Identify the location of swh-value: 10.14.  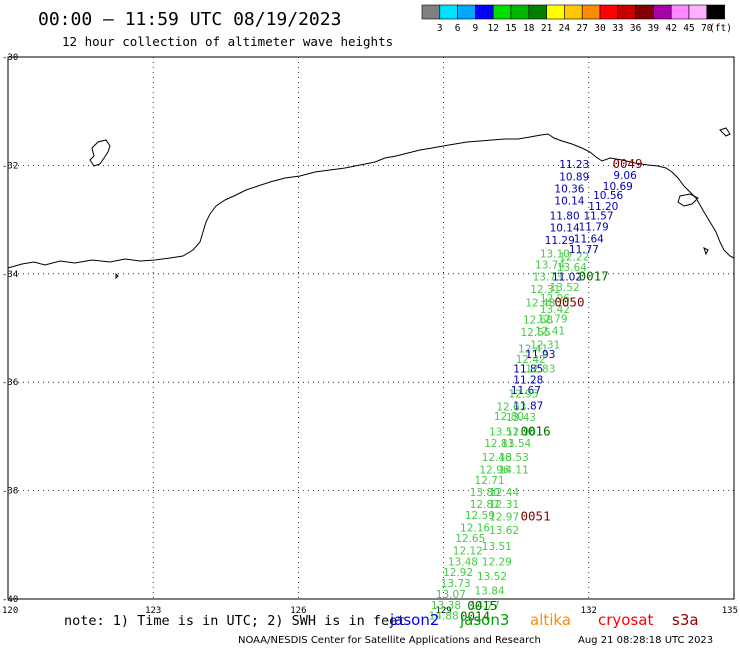
(569, 201).